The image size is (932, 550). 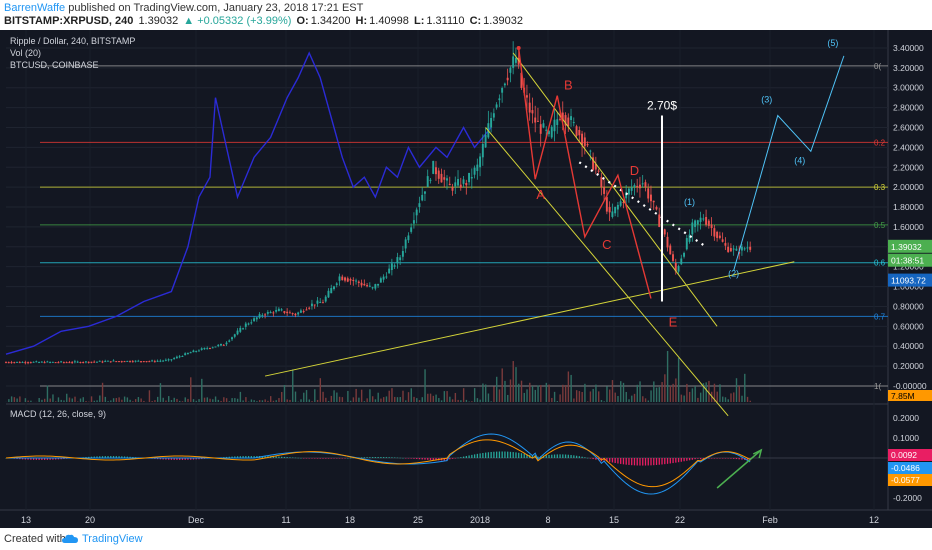 What do you see at coordinates (480, 520) in the screenshot?
I see `time-tick-label: 2018` at bounding box center [480, 520].